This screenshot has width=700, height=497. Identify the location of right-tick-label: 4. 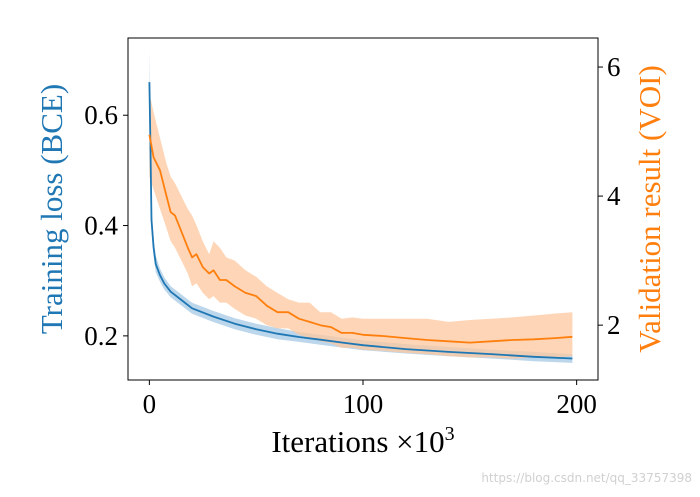
(614, 196).